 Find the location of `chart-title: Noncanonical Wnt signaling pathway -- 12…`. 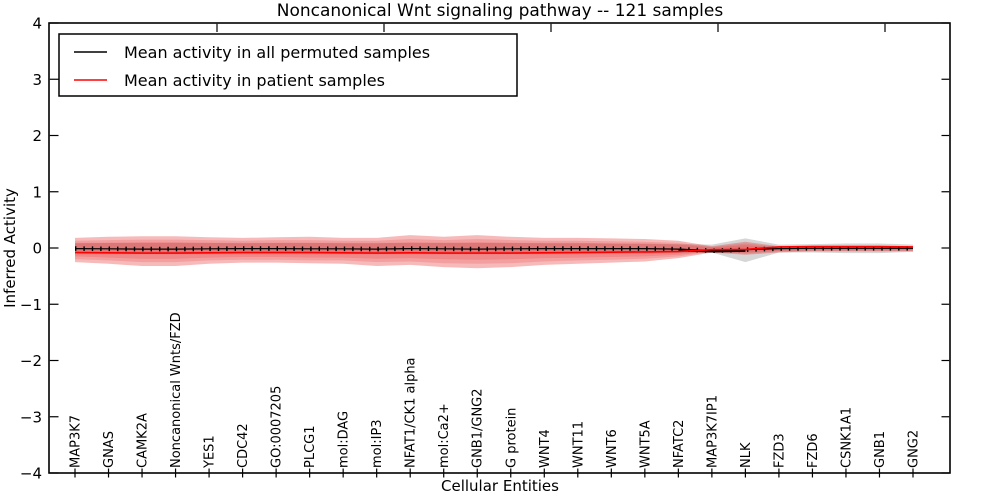

chart-title: Noncanonical Wnt signaling pathway -- 12… is located at coordinates (500, 11).